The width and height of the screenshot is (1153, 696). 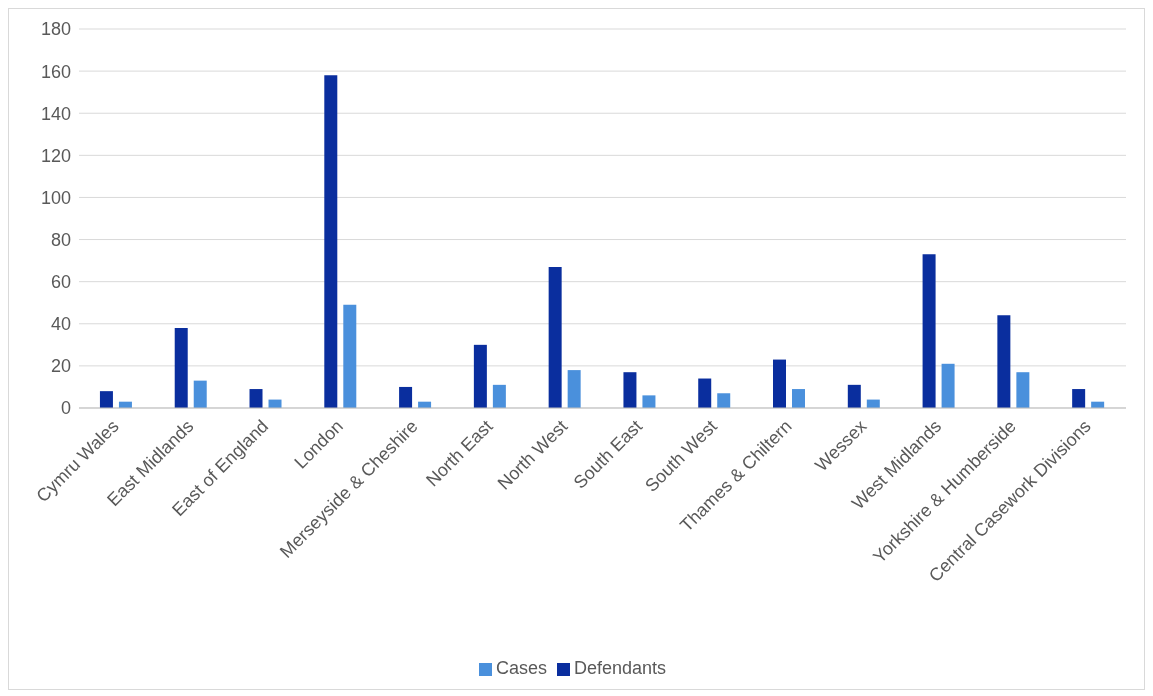 I want to click on y-tick-label: 20, so click(x=60, y=366).